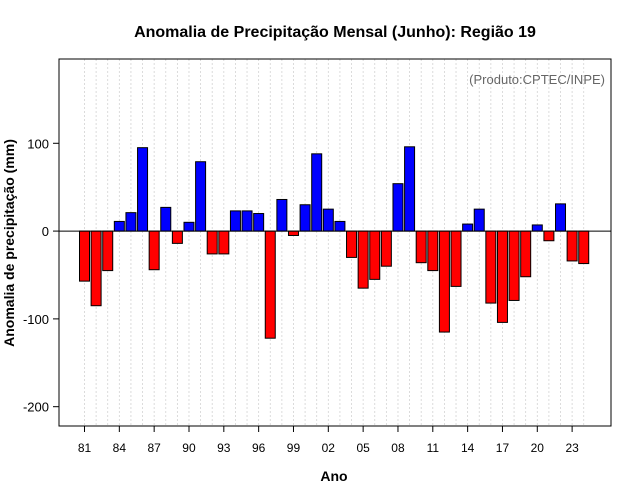  I want to click on x-tick-label: 17, so click(503, 448).